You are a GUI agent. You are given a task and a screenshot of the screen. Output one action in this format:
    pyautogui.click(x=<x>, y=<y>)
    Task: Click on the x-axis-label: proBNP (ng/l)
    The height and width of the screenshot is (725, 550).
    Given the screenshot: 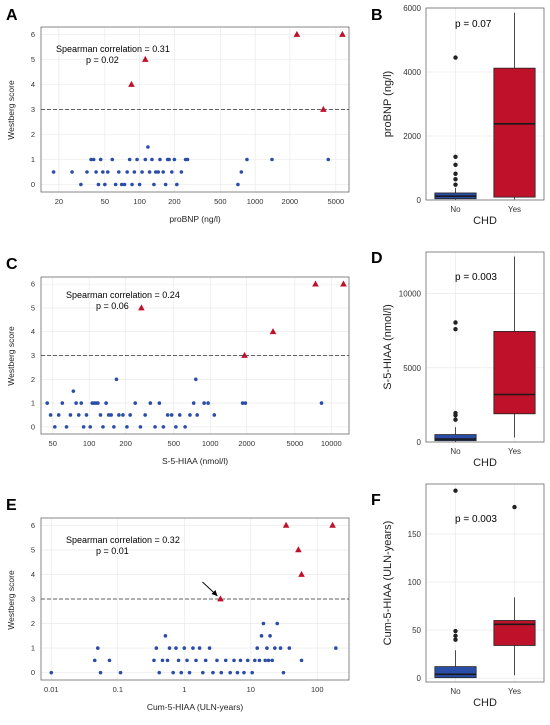 What is the action you would take?
    pyautogui.click(x=195, y=219)
    